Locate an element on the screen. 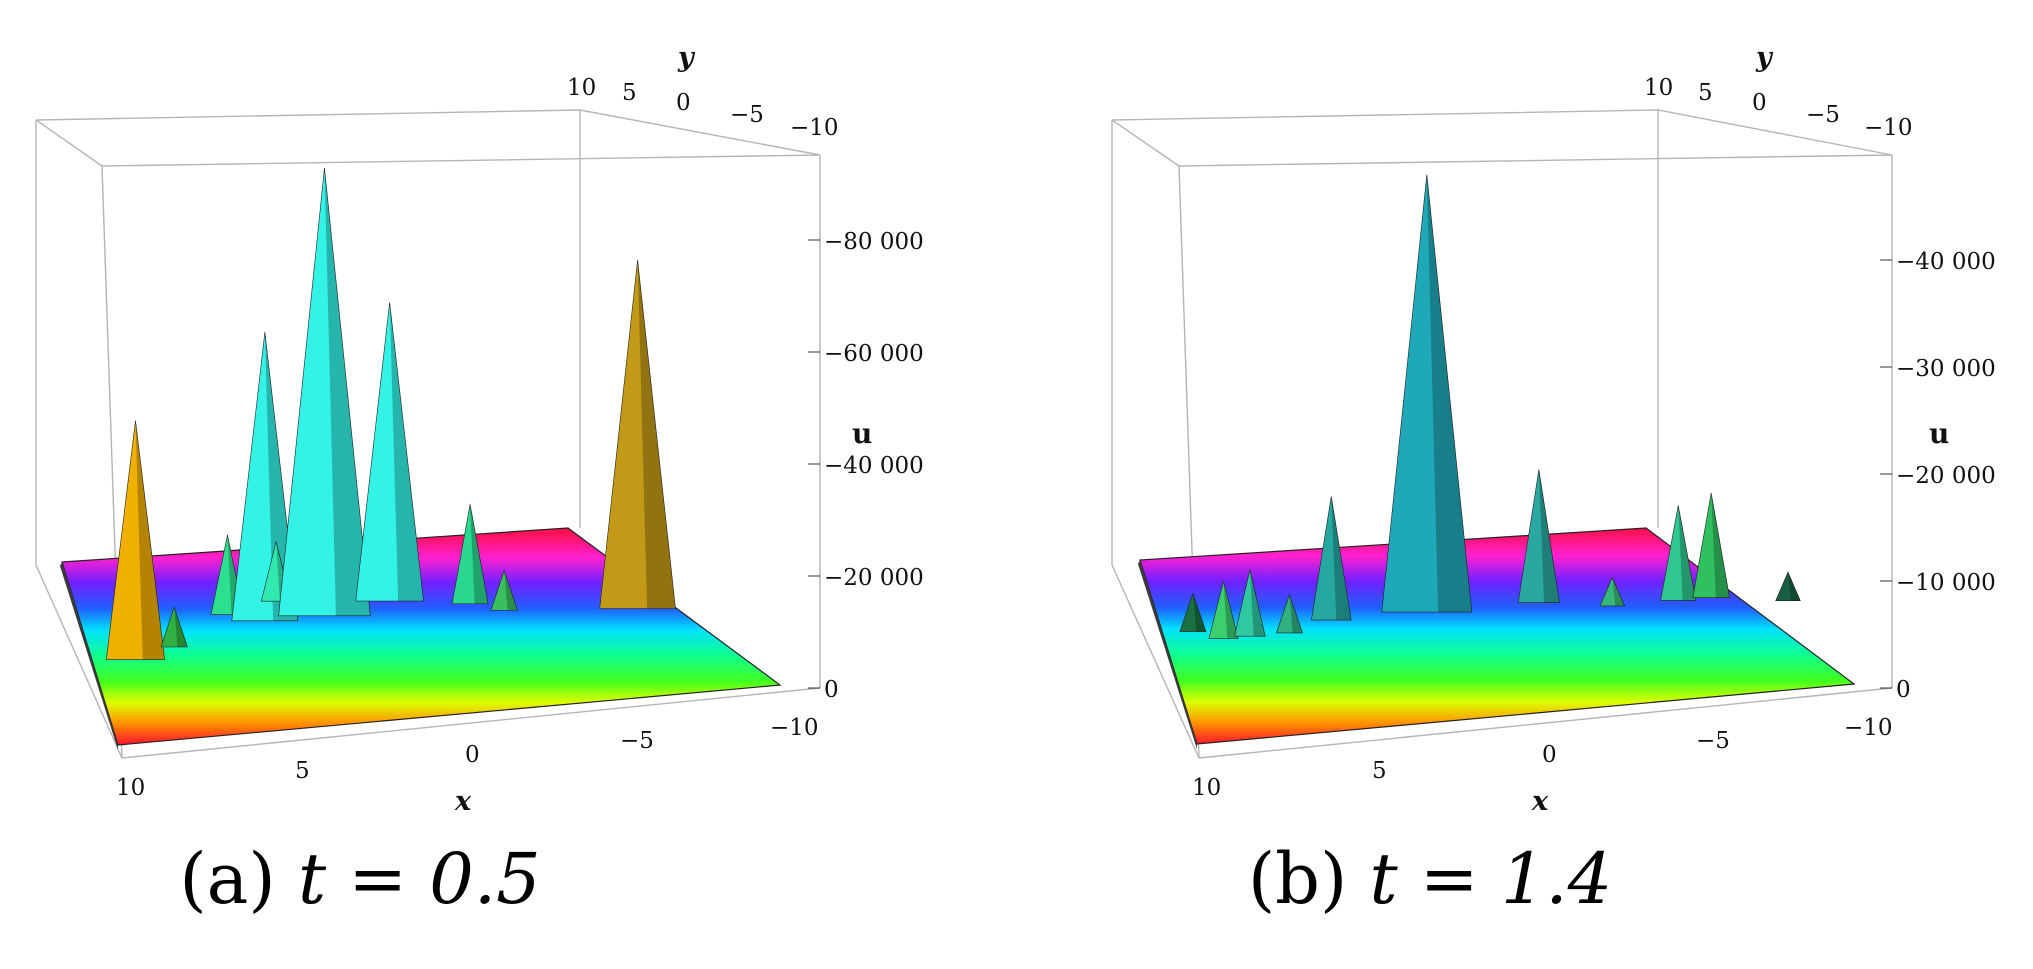 Image resolution: width=2033 pixels, height=969 pixels. caption-condition: t = 1.4 is located at coordinates (1491, 879).